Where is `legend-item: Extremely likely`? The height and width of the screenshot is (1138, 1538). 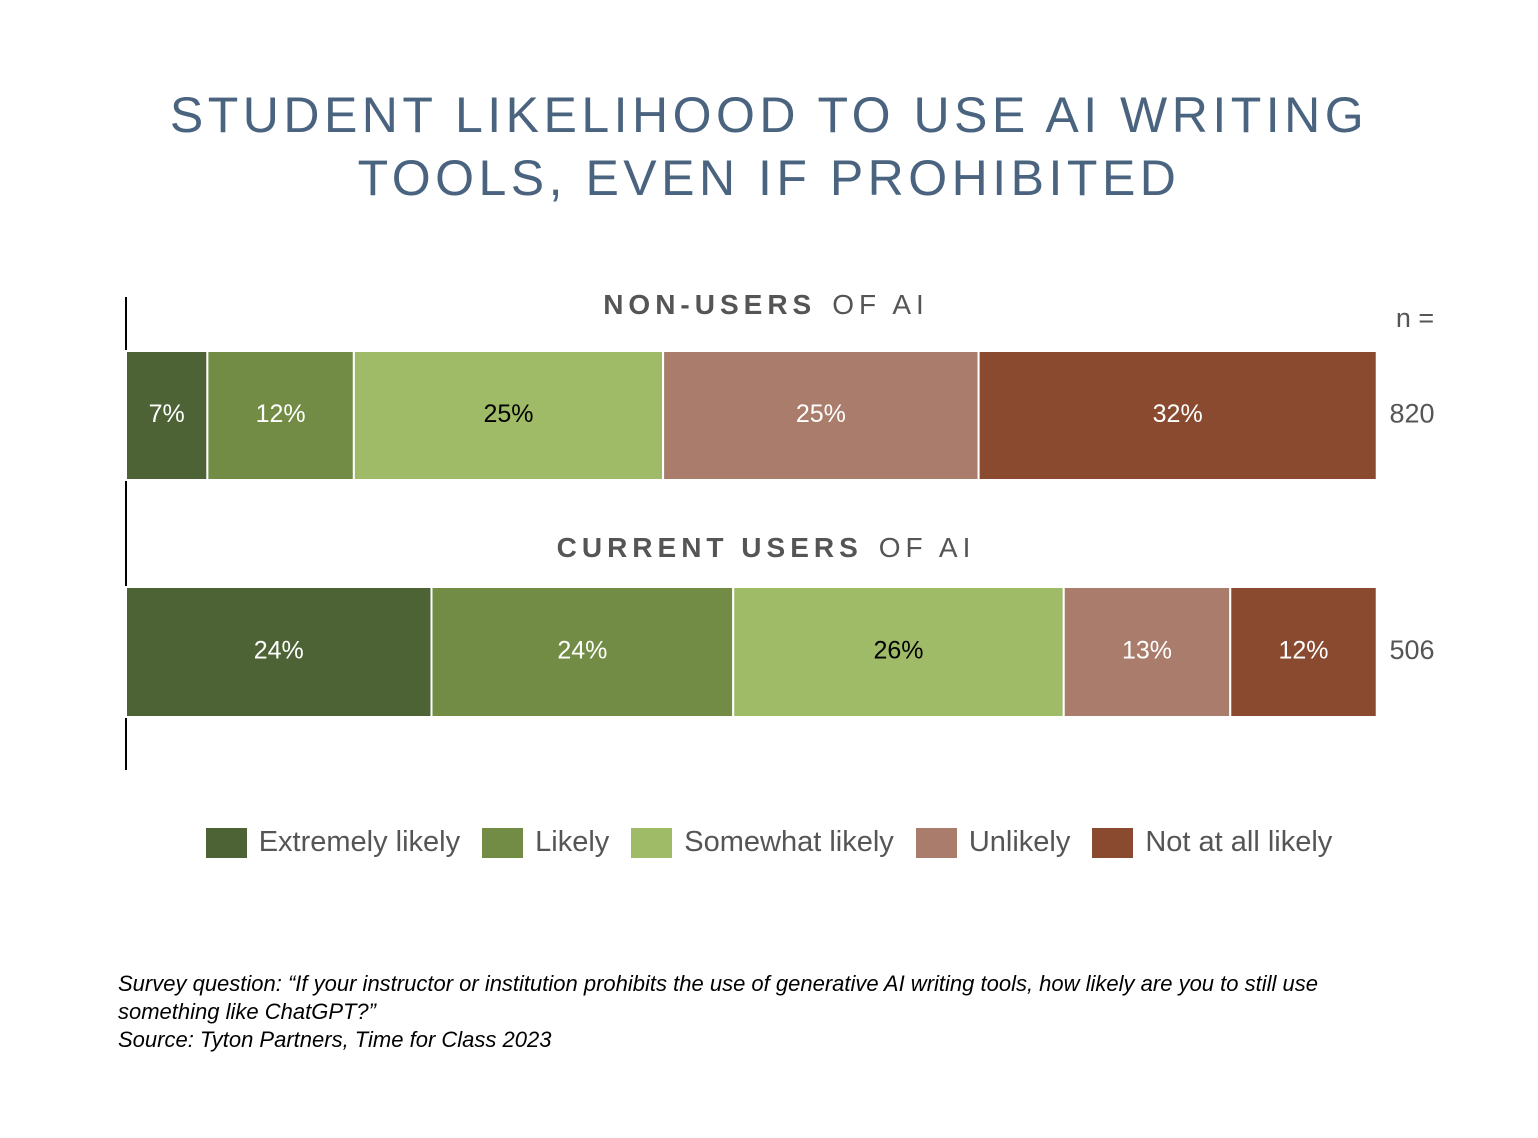 legend-item: Extremely likely is located at coordinates (333, 842).